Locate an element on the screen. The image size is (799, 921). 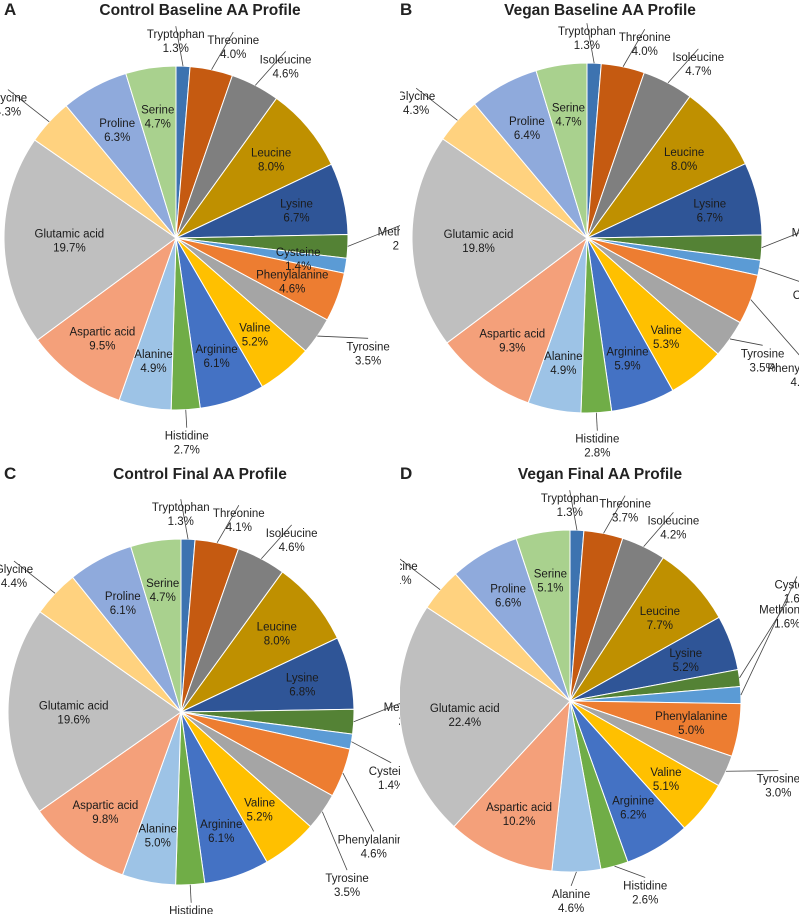
leader-line-cysteine is located at coordinates (779, 274).